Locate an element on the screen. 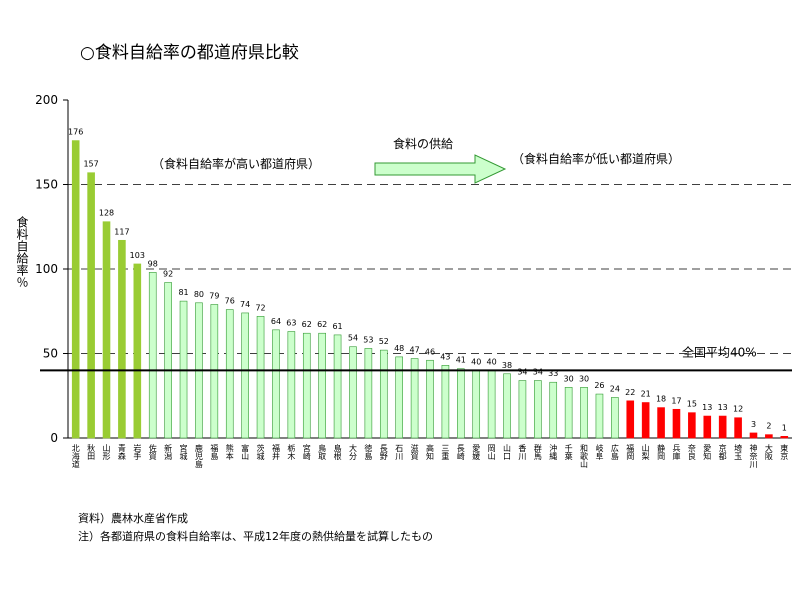 The height and width of the screenshot is (600, 800). data-label: 30 is located at coordinates (569, 378).